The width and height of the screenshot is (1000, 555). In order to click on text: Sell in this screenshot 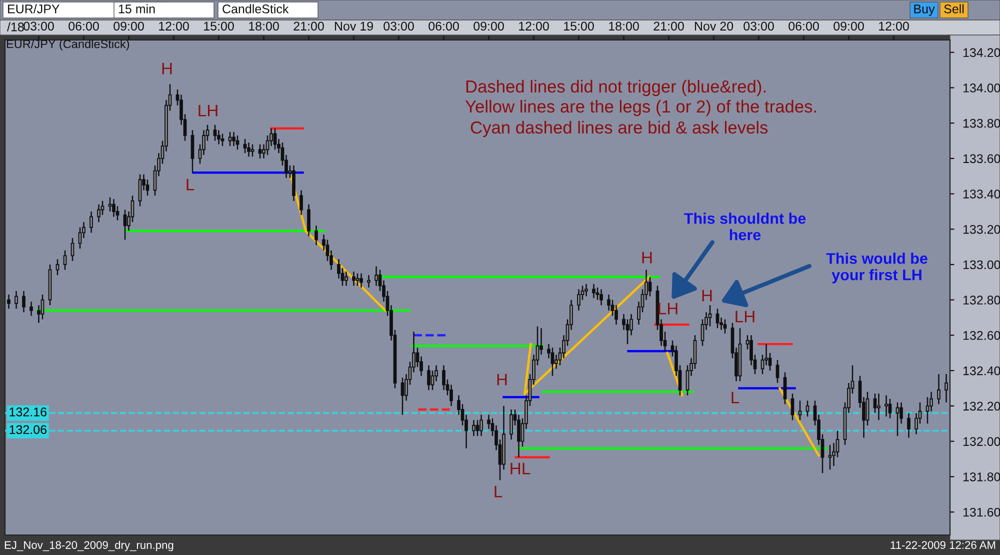, I will do `click(954, 9)`.